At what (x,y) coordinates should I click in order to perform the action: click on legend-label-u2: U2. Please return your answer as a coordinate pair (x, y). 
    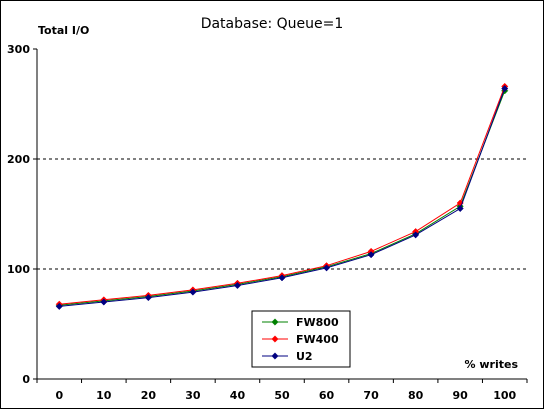
    Looking at the image, I should click on (304, 356).